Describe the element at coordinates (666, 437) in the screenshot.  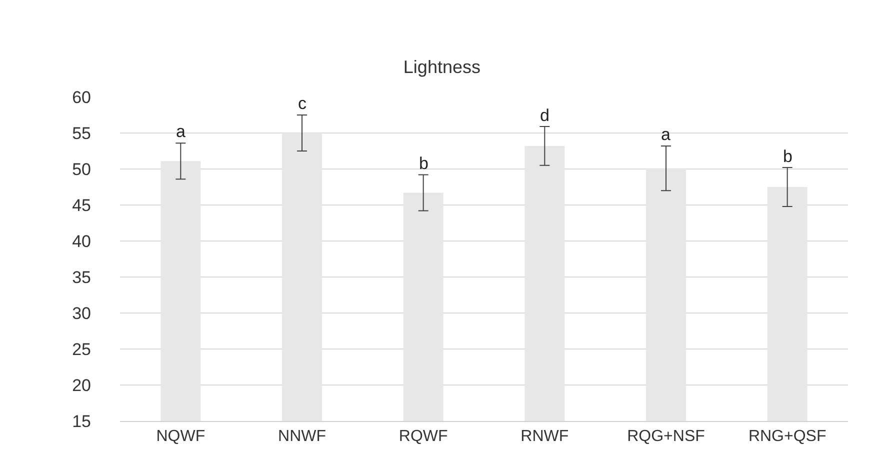
I see `x-tick-label: RQG+NSF` at that location.